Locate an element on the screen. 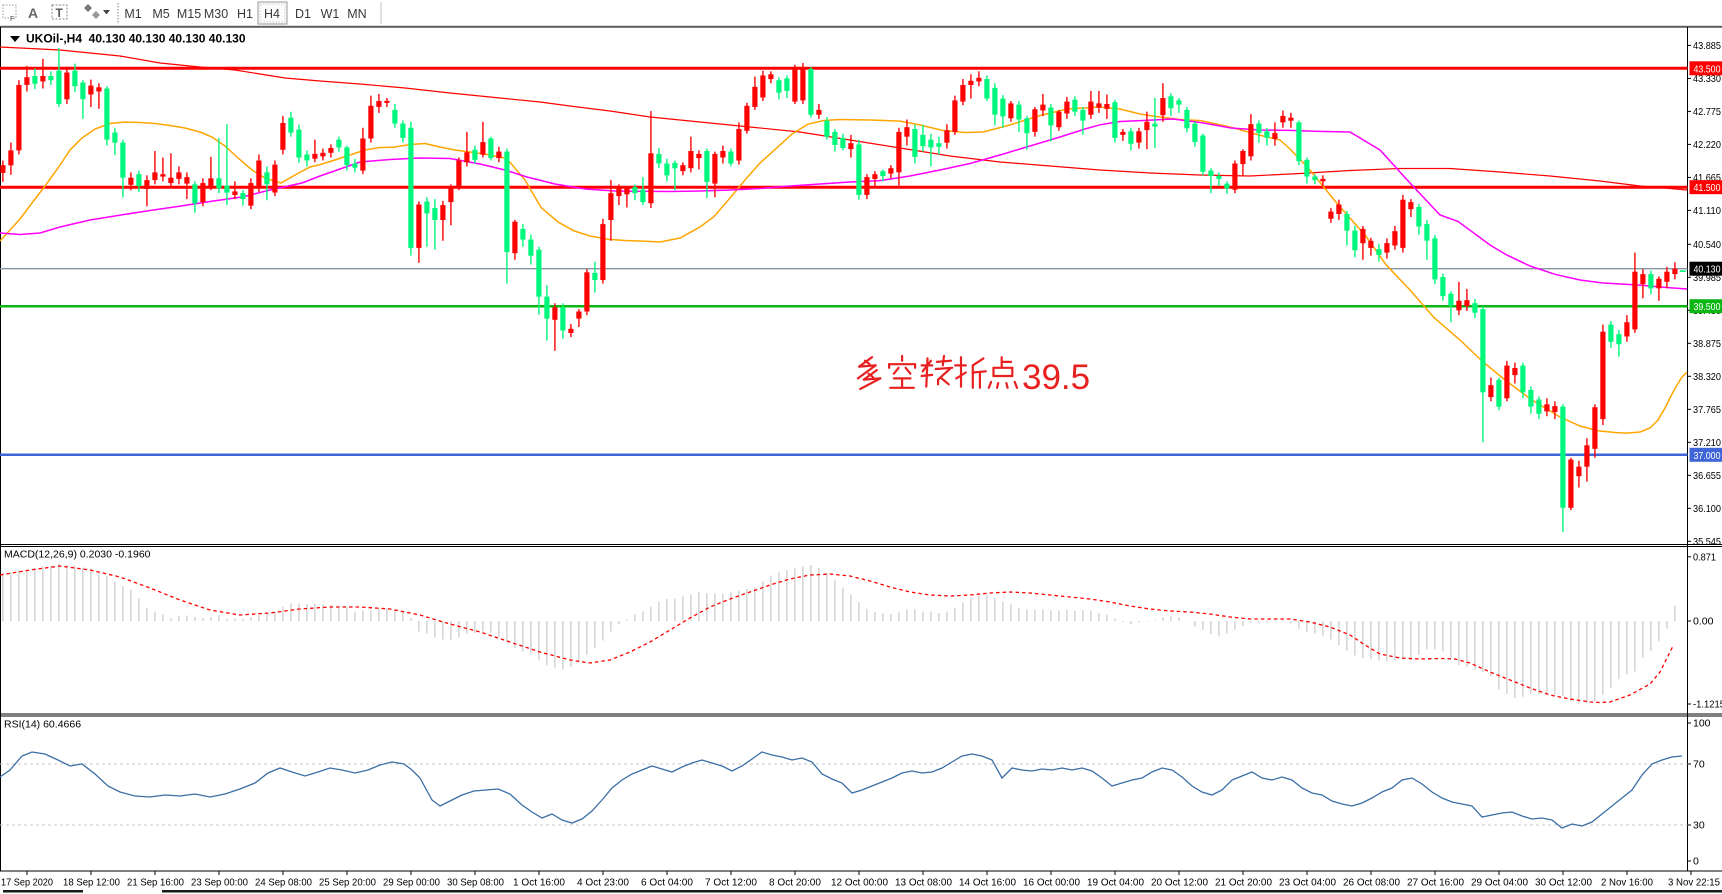 The height and width of the screenshot is (894, 1722). svg-text: 0.871 is located at coordinates (1704, 558).